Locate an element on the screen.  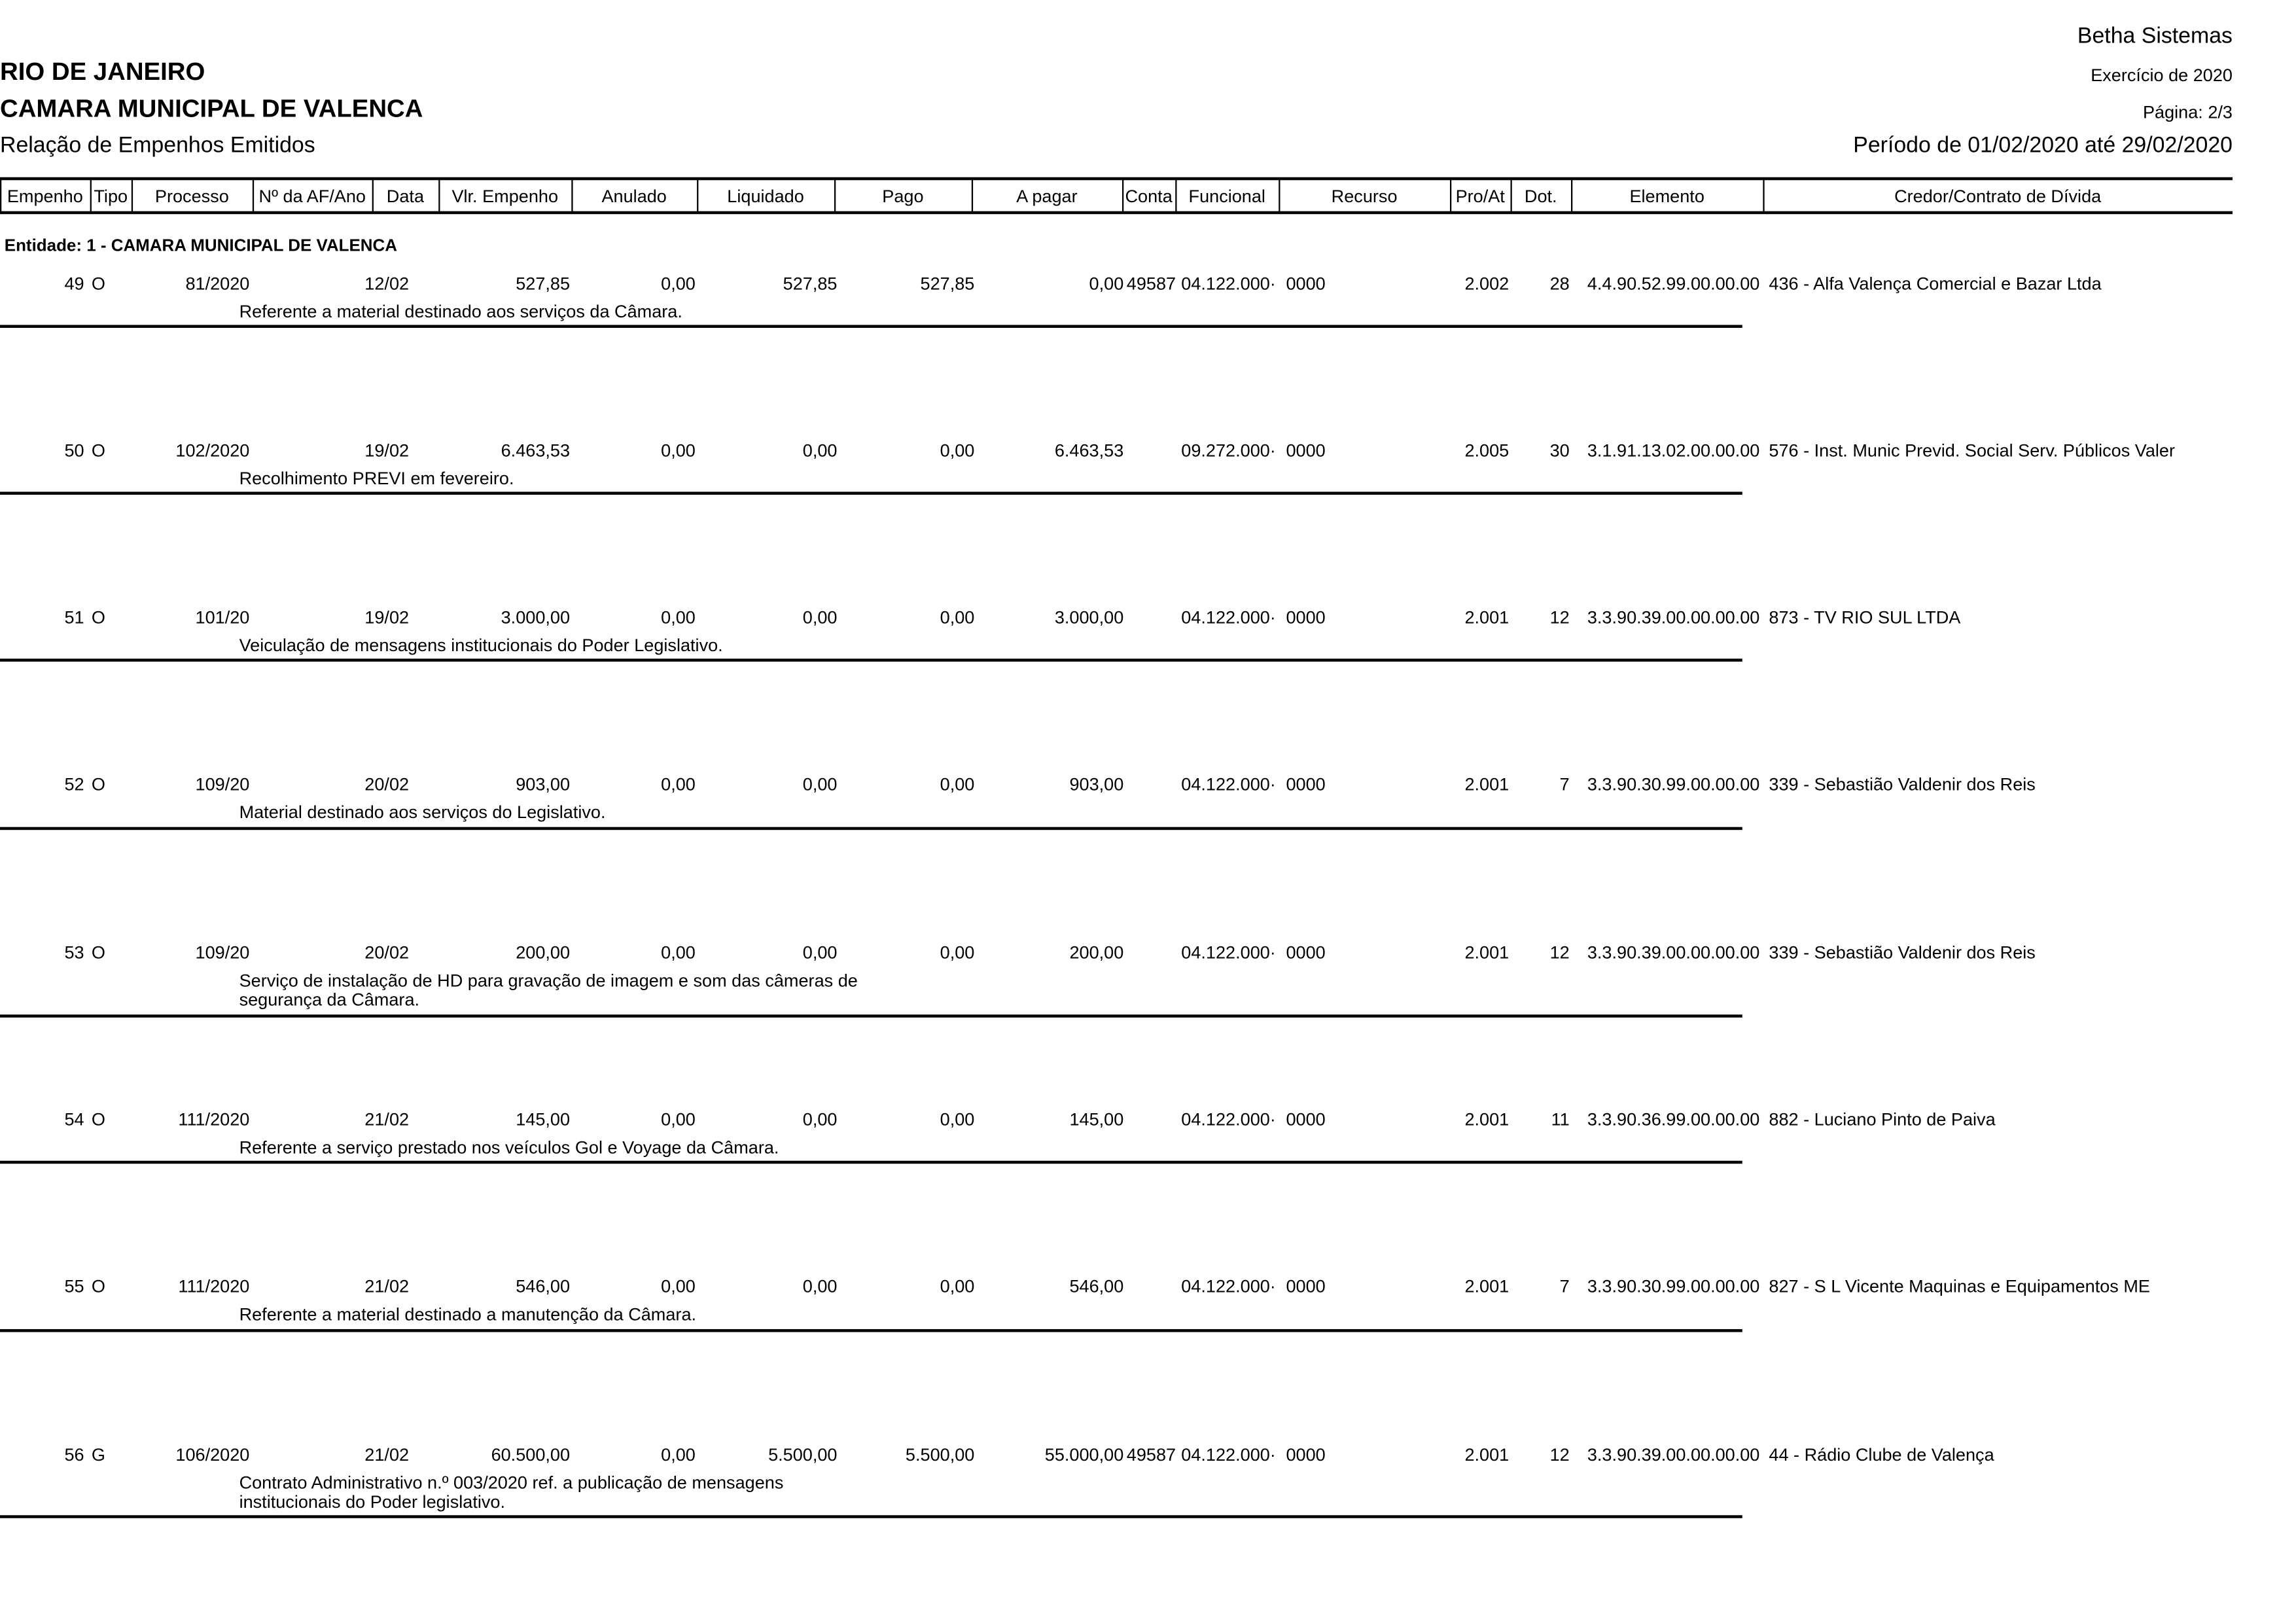
column-header: Elemento is located at coordinates (1666, 196).